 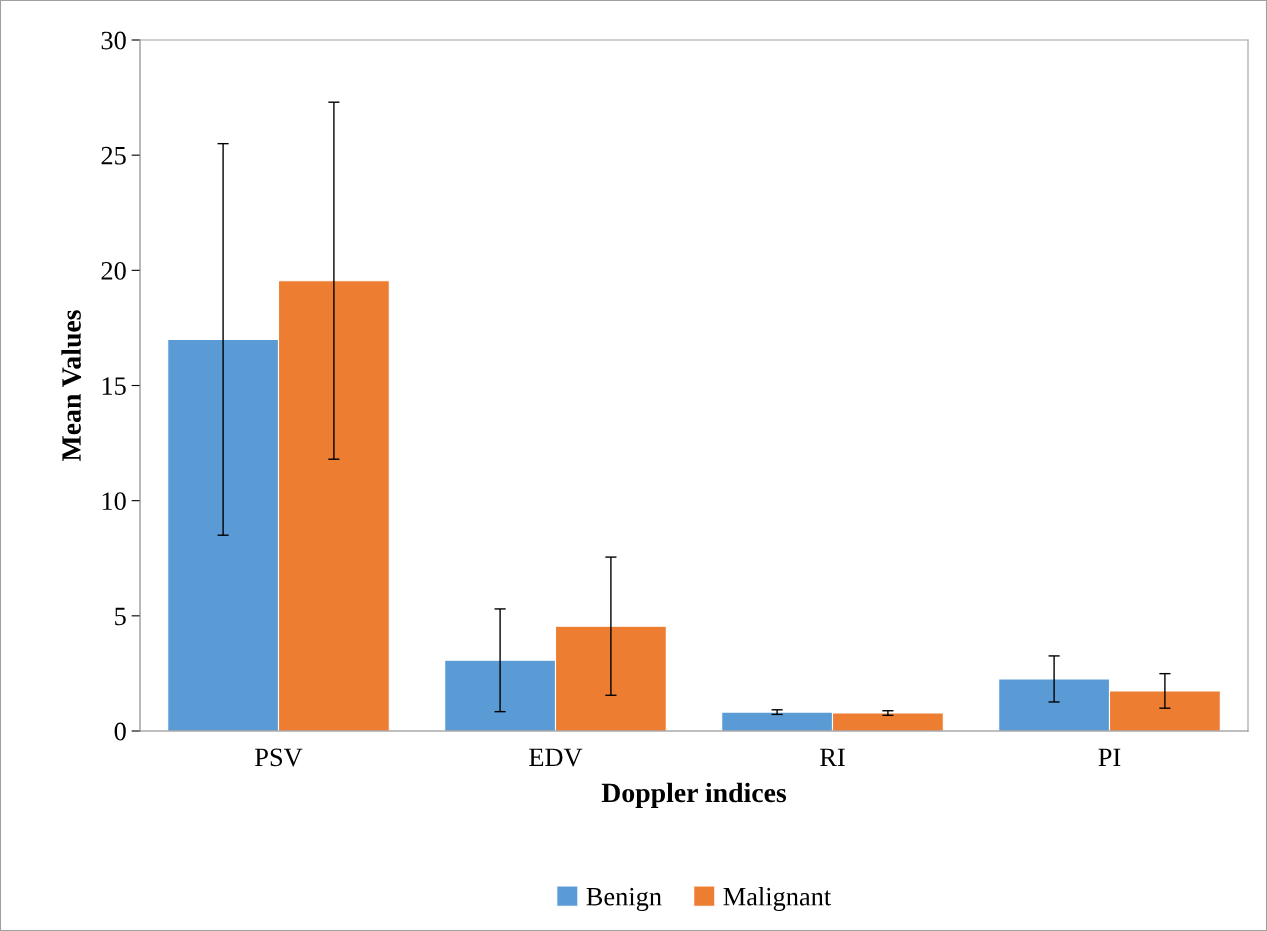 I want to click on y-tick-label: 0, so click(x=120, y=731).